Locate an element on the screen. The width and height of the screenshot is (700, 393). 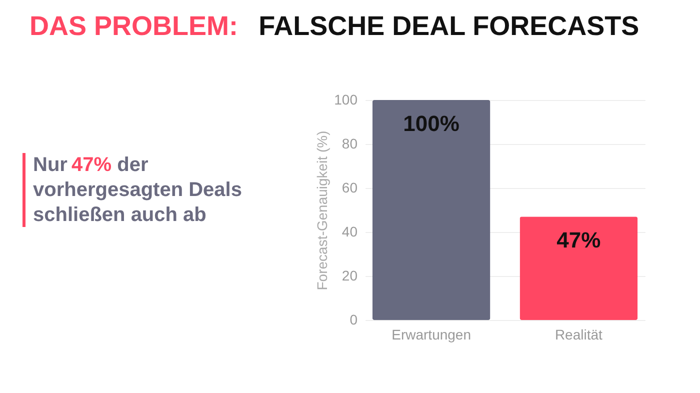
y-tick-label: 100 is located at coordinates (346, 100).